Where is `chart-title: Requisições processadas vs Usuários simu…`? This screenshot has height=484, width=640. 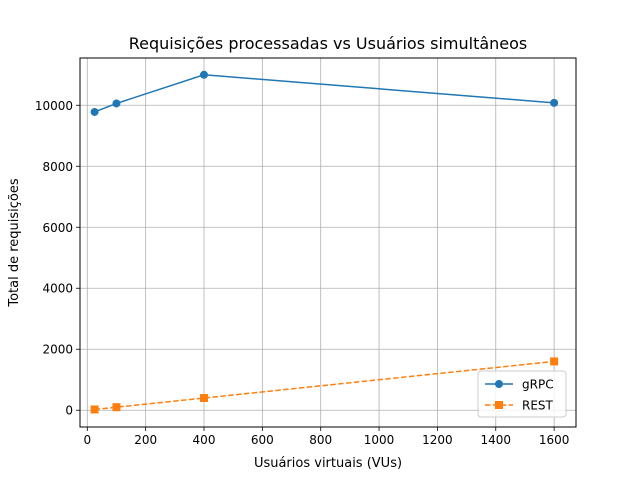
chart-title: Requisições processadas vs Usuários simu… is located at coordinates (328, 43).